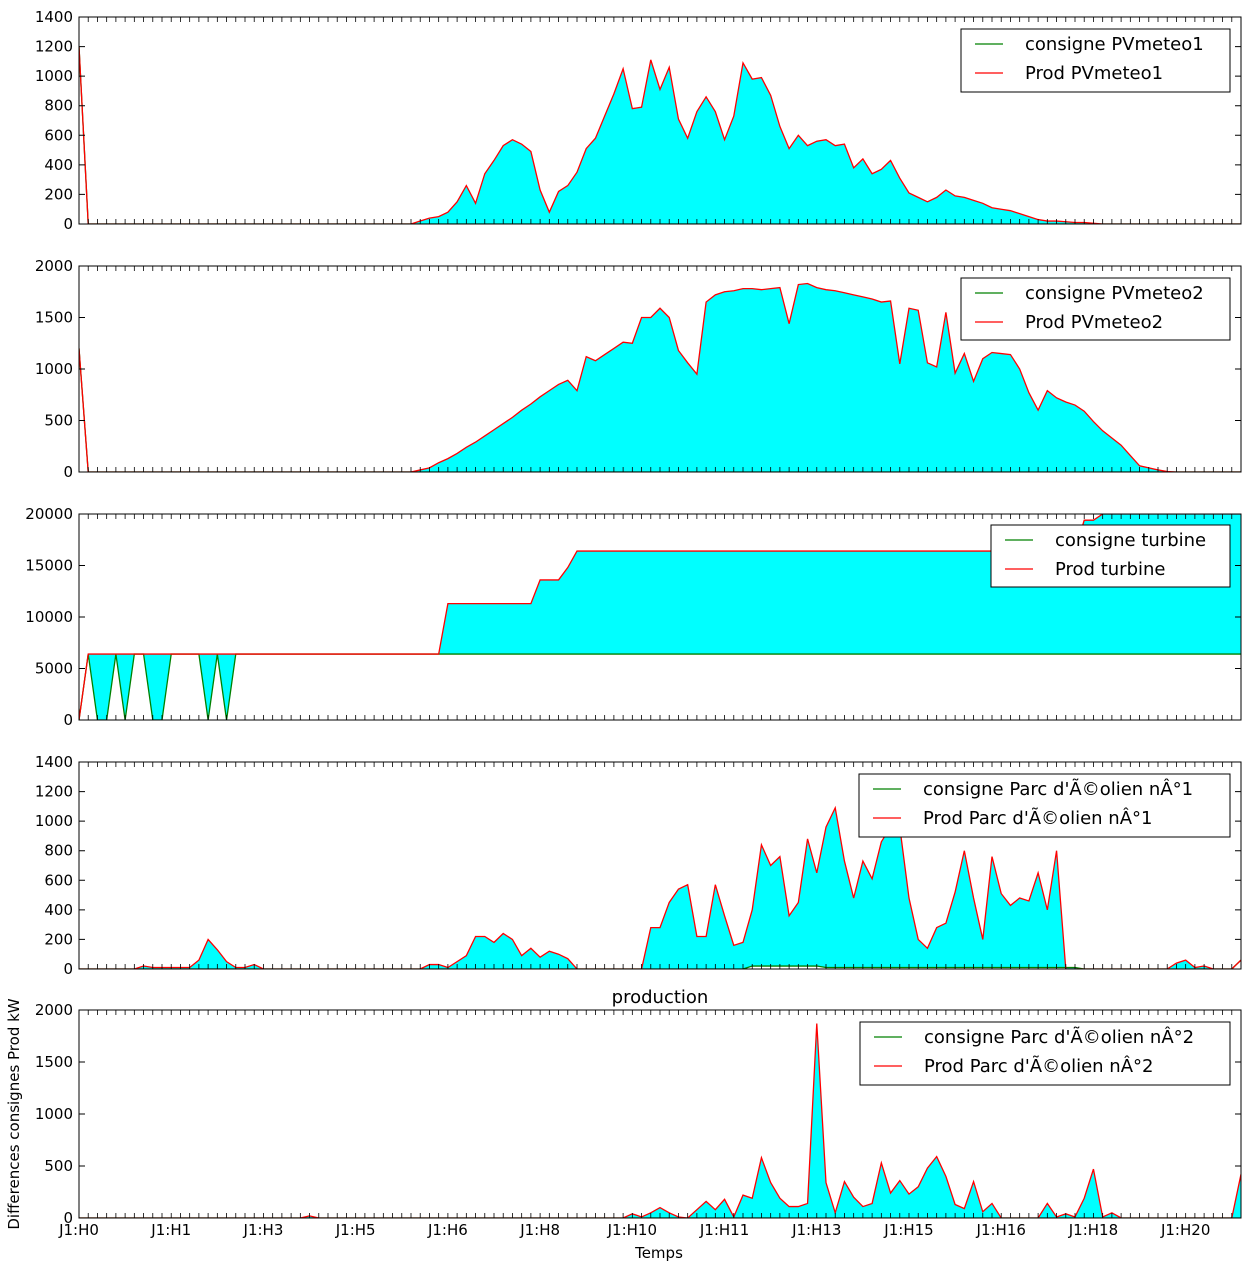 This screenshot has height=1270, width=1250. I want to click on x-tick-label: J1:H3, so click(263, 1230).